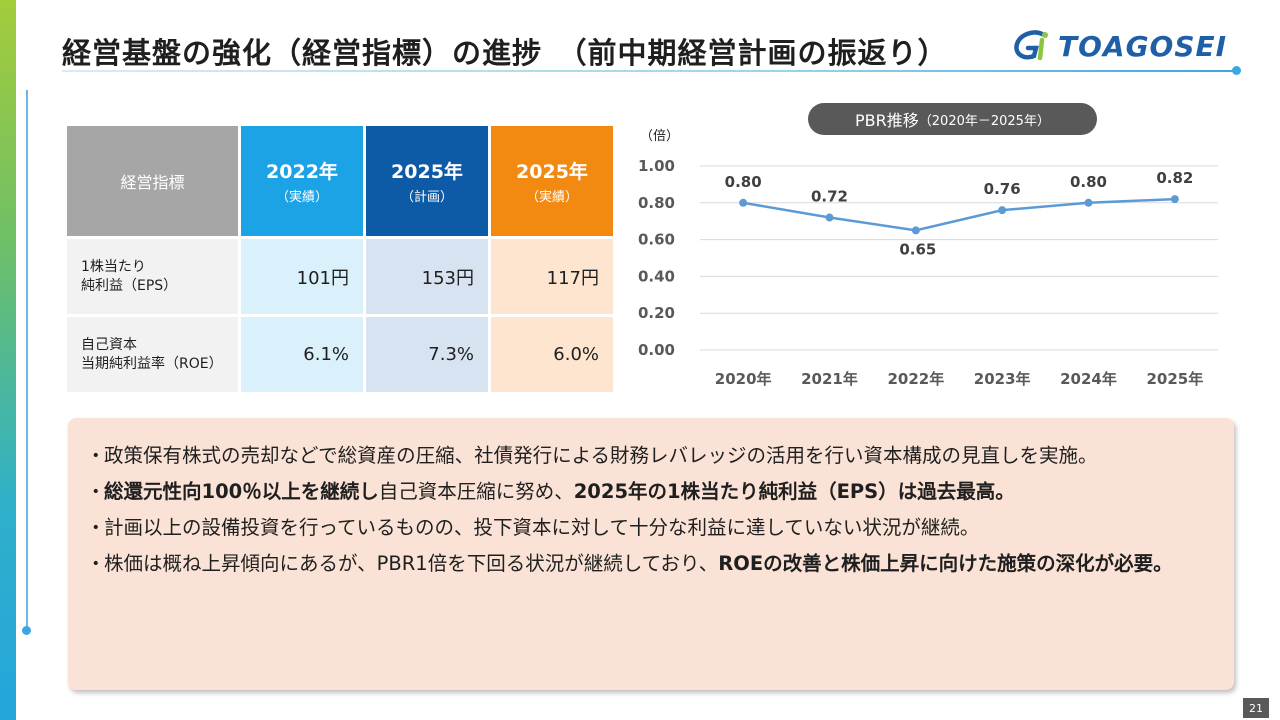 This screenshot has height=720, width=1280. Describe the element at coordinates (152, 276) in the screenshot. I see `row-label-eps: 1株当たり 純利益（EPS）` at that location.